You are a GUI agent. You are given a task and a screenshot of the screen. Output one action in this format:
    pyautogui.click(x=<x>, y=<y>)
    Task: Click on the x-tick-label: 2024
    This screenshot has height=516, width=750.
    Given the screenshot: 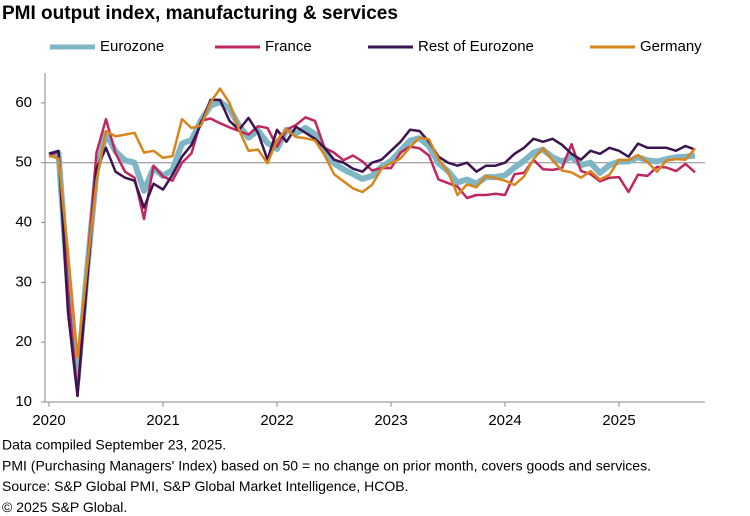 What is the action you would take?
    pyautogui.click(x=504, y=420)
    